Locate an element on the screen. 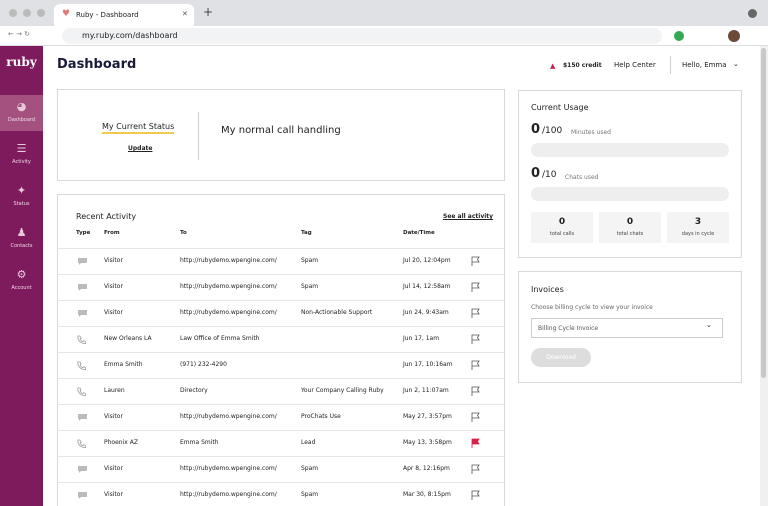  stat-label: total calls is located at coordinates (562, 234).